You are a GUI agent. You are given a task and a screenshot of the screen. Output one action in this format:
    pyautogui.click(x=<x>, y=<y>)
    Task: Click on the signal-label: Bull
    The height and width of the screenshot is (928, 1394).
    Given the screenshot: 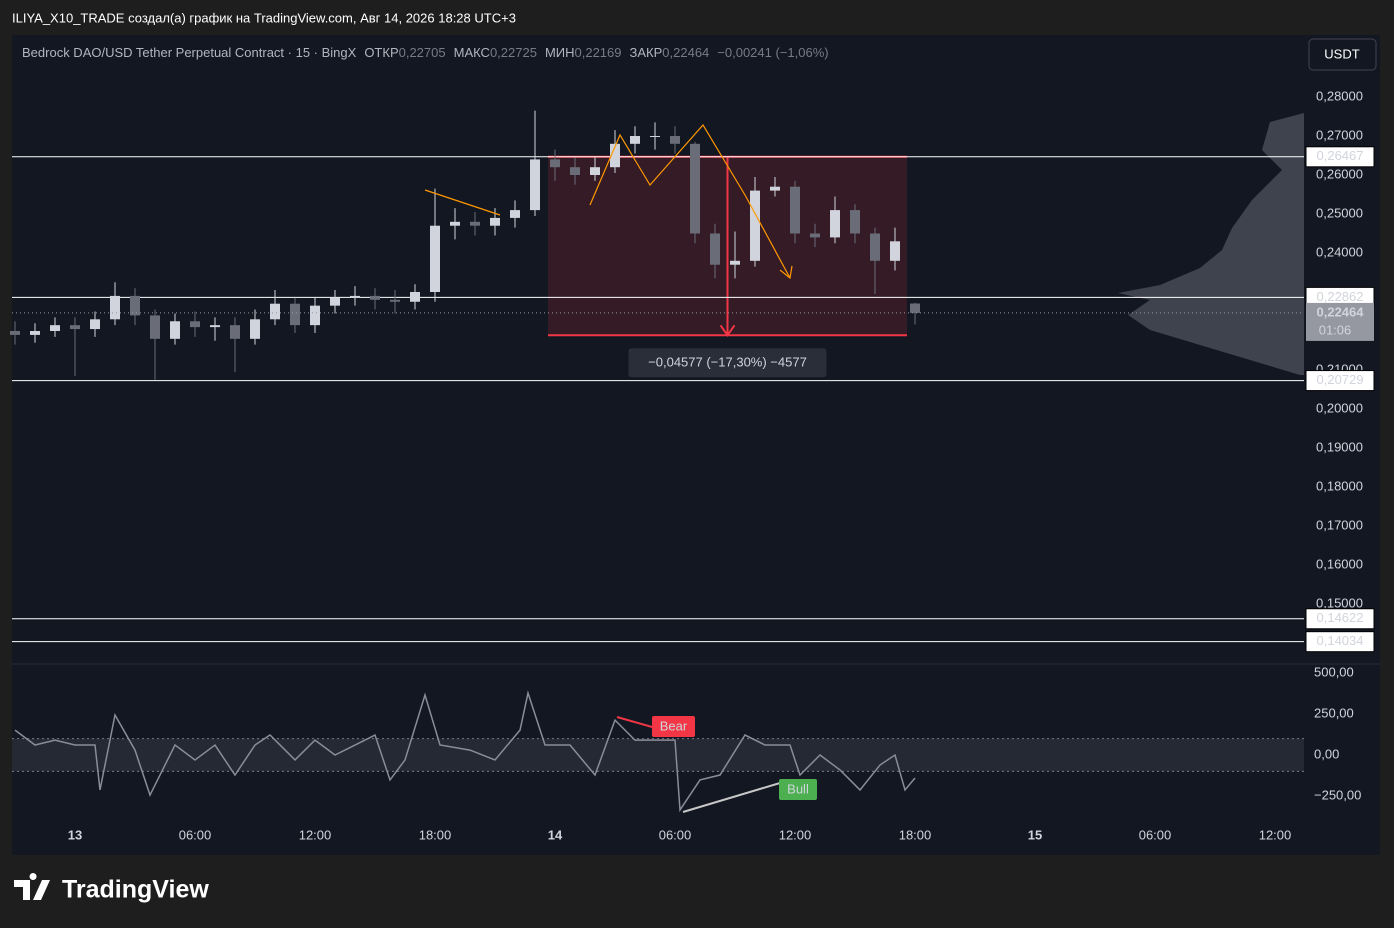 What is the action you would take?
    pyautogui.click(x=798, y=788)
    